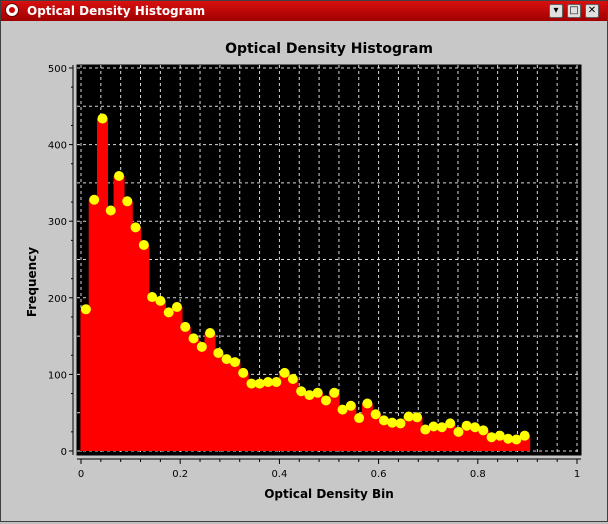 Image resolution: width=608 pixels, height=524 pixels. What do you see at coordinates (329, 49) in the screenshot?
I see `chart-title: Optical Density Histogram` at bounding box center [329, 49].